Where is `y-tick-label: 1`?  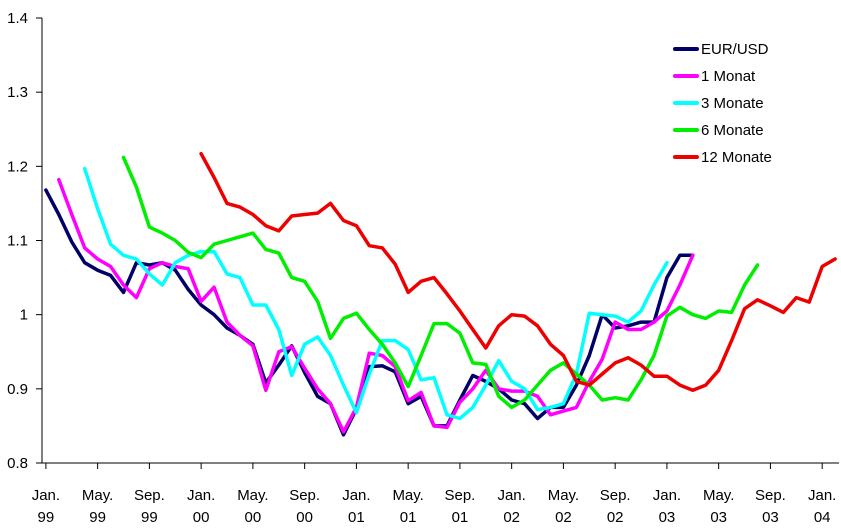
y-tick-label: 1 is located at coordinates (24, 315).